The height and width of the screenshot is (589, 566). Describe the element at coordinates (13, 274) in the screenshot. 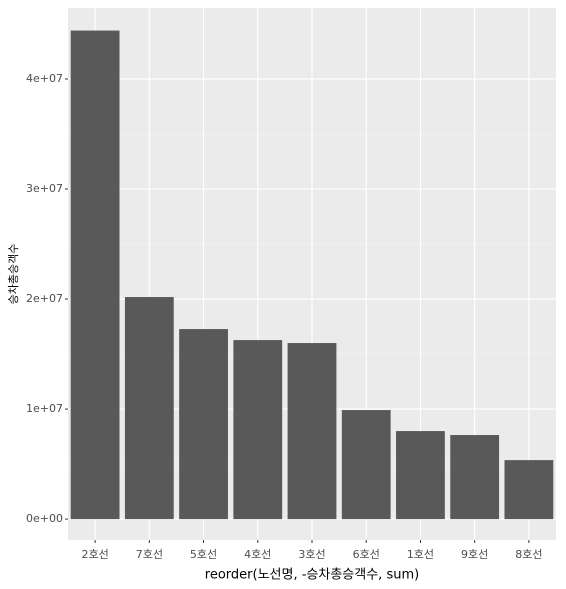

I see `y-axis-title: 승차총승객수` at that location.